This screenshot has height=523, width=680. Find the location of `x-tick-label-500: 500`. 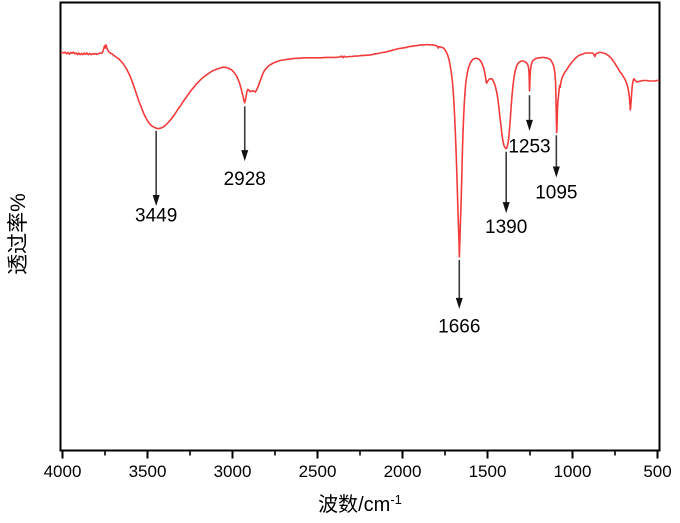

x-tick-label-500: 500 is located at coordinates (657, 471).